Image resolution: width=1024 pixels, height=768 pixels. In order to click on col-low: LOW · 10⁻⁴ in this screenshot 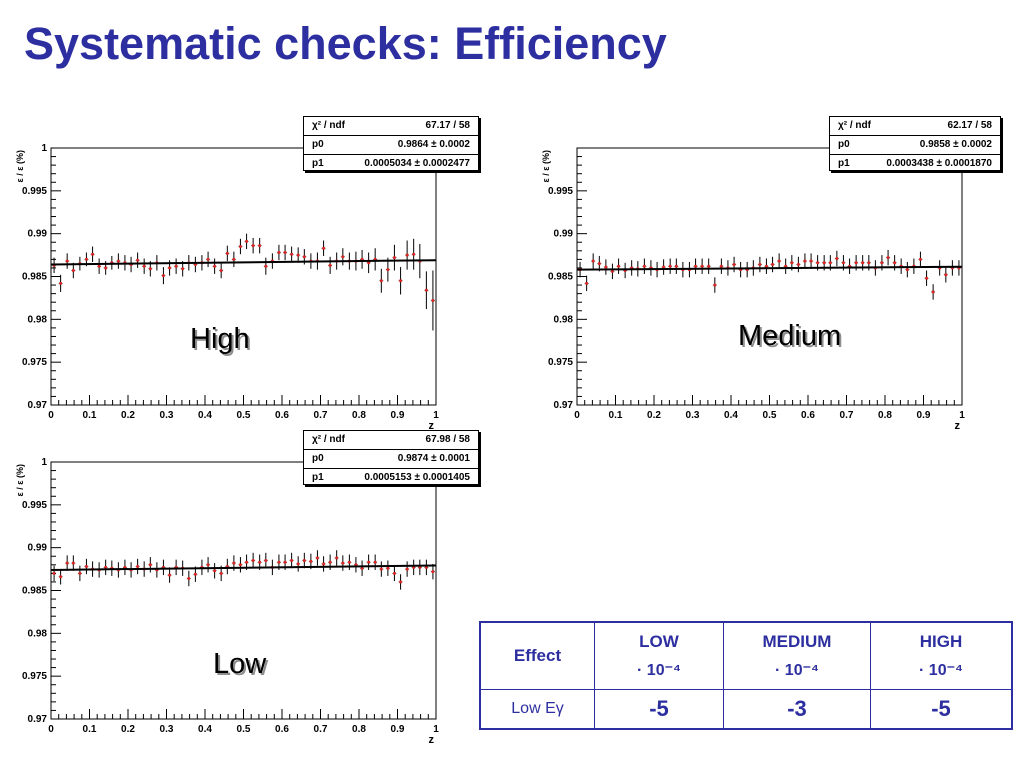, I will do `click(659, 655)`.